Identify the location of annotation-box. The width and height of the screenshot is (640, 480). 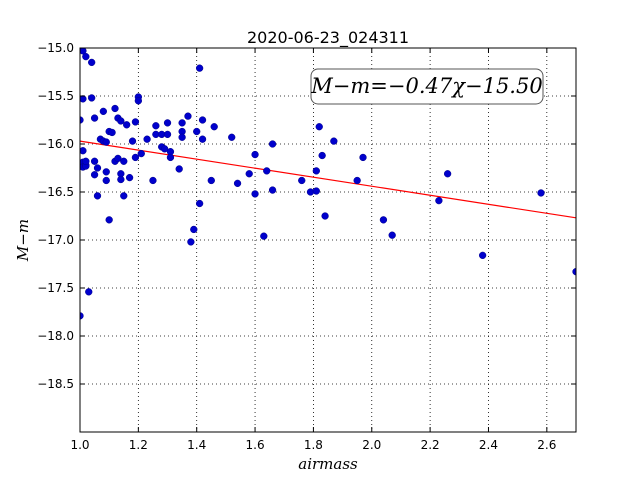
(427, 86).